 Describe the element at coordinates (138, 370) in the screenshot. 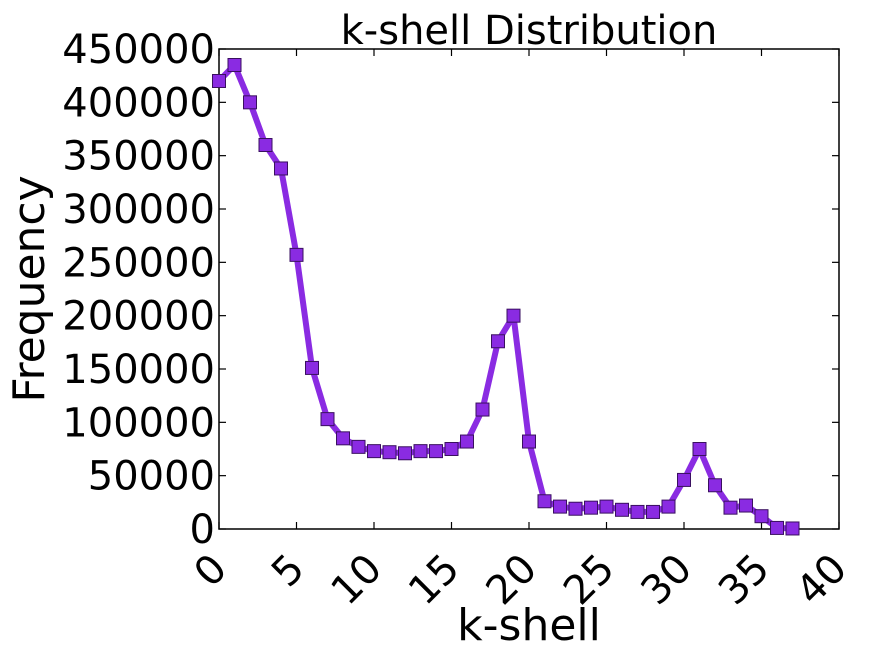

I see `y-tick-label: 150000` at that location.